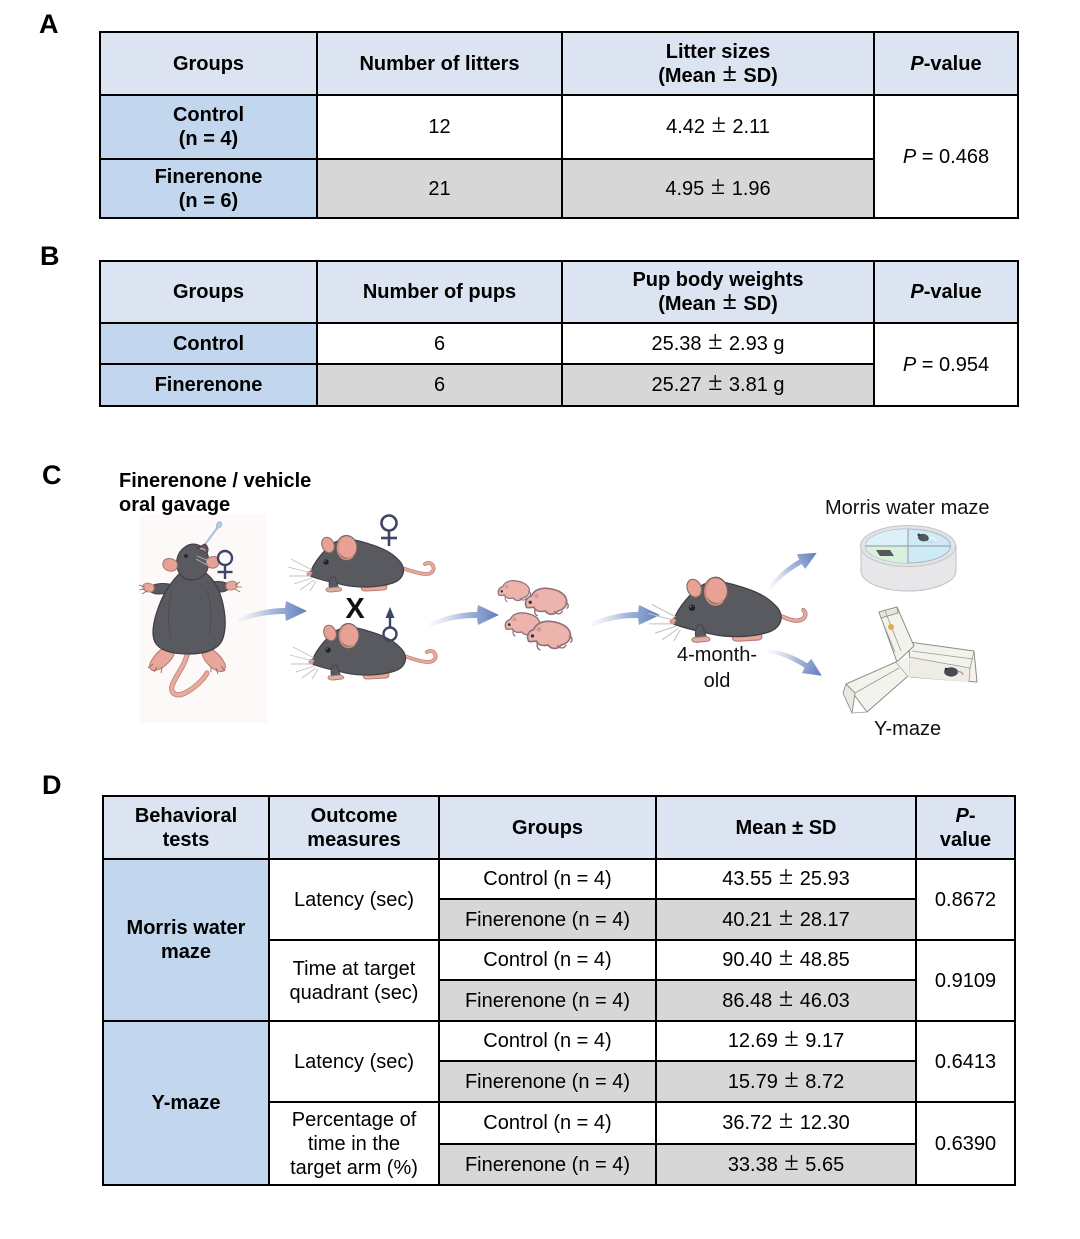 The width and height of the screenshot is (1080, 1239). I want to click on svg-text: Morris water maze, so click(907, 508).